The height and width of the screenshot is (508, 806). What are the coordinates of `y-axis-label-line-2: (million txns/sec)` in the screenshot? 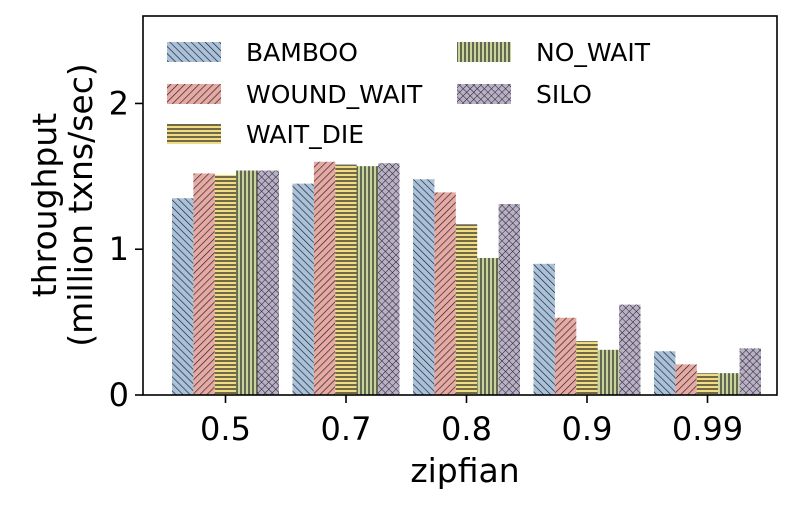 It's located at (80, 205).